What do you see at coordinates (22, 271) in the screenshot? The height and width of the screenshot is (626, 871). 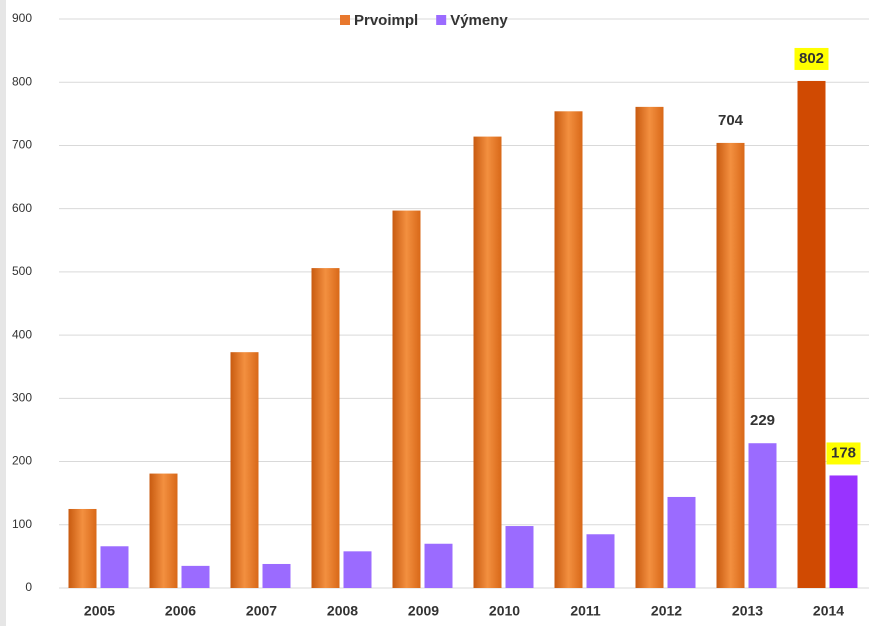 I see `y-tick-label: 500` at bounding box center [22, 271].